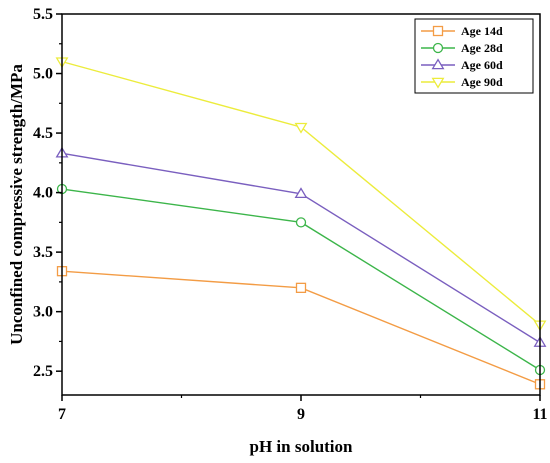 The image size is (550, 463). Describe the element at coordinates (438, 31) in the screenshot. I see `legend-marker-age-14d` at that location.